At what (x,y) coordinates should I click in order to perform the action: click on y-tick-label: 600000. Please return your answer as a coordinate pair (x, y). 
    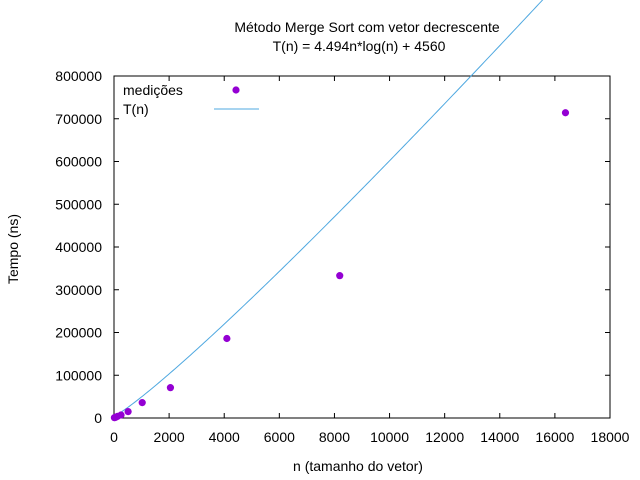
    Looking at the image, I should click on (78, 162).